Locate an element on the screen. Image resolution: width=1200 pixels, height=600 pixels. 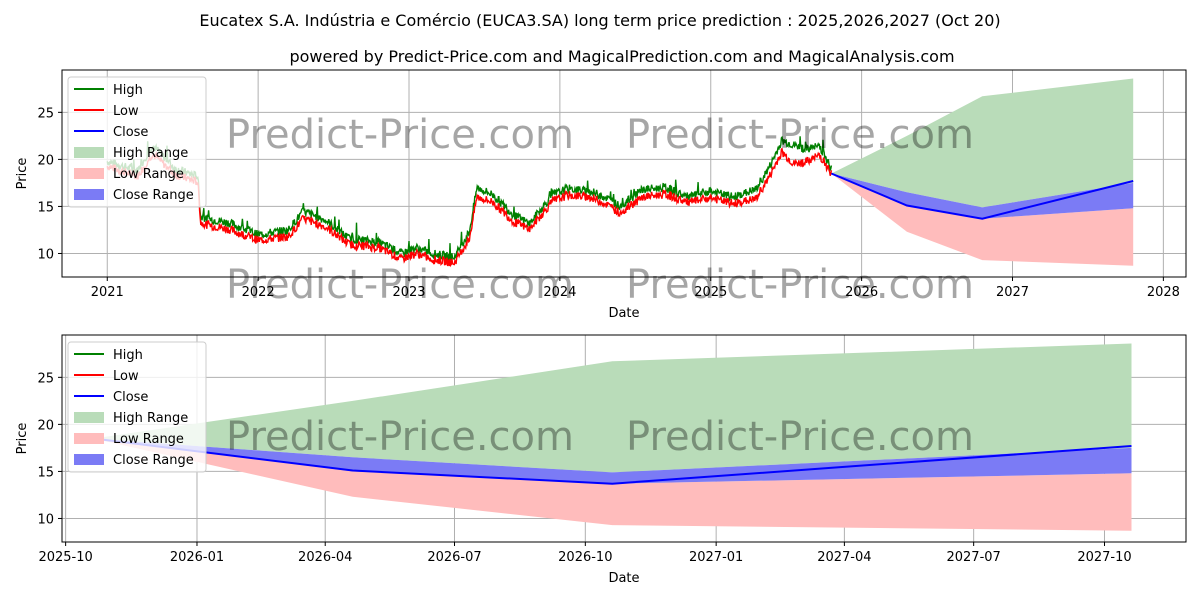
high-range-band is located at coordinates (982, 143).